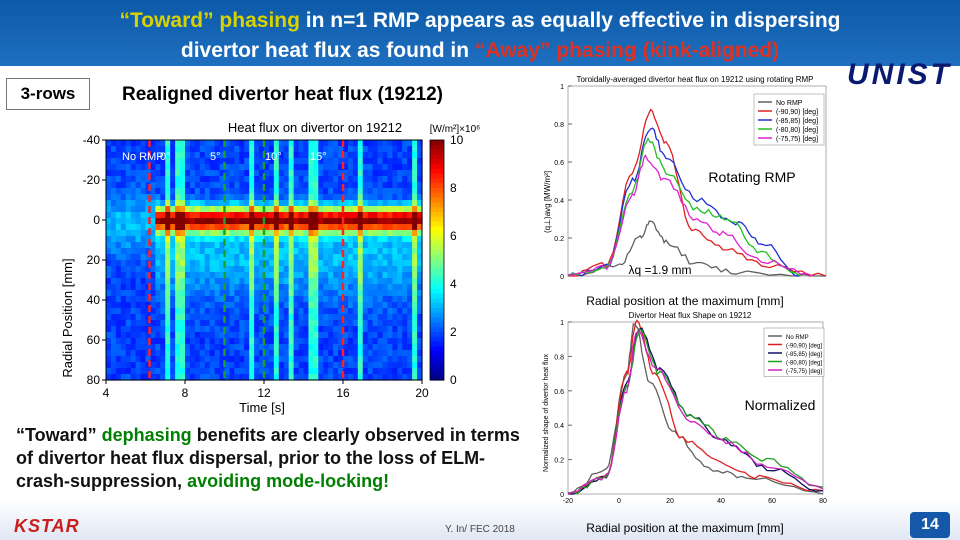  What do you see at coordinates (690, 315) in the screenshot?
I see `norm-chart-title: Divertor Heat flux Shape on 19212` at bounding box center [690, 315].